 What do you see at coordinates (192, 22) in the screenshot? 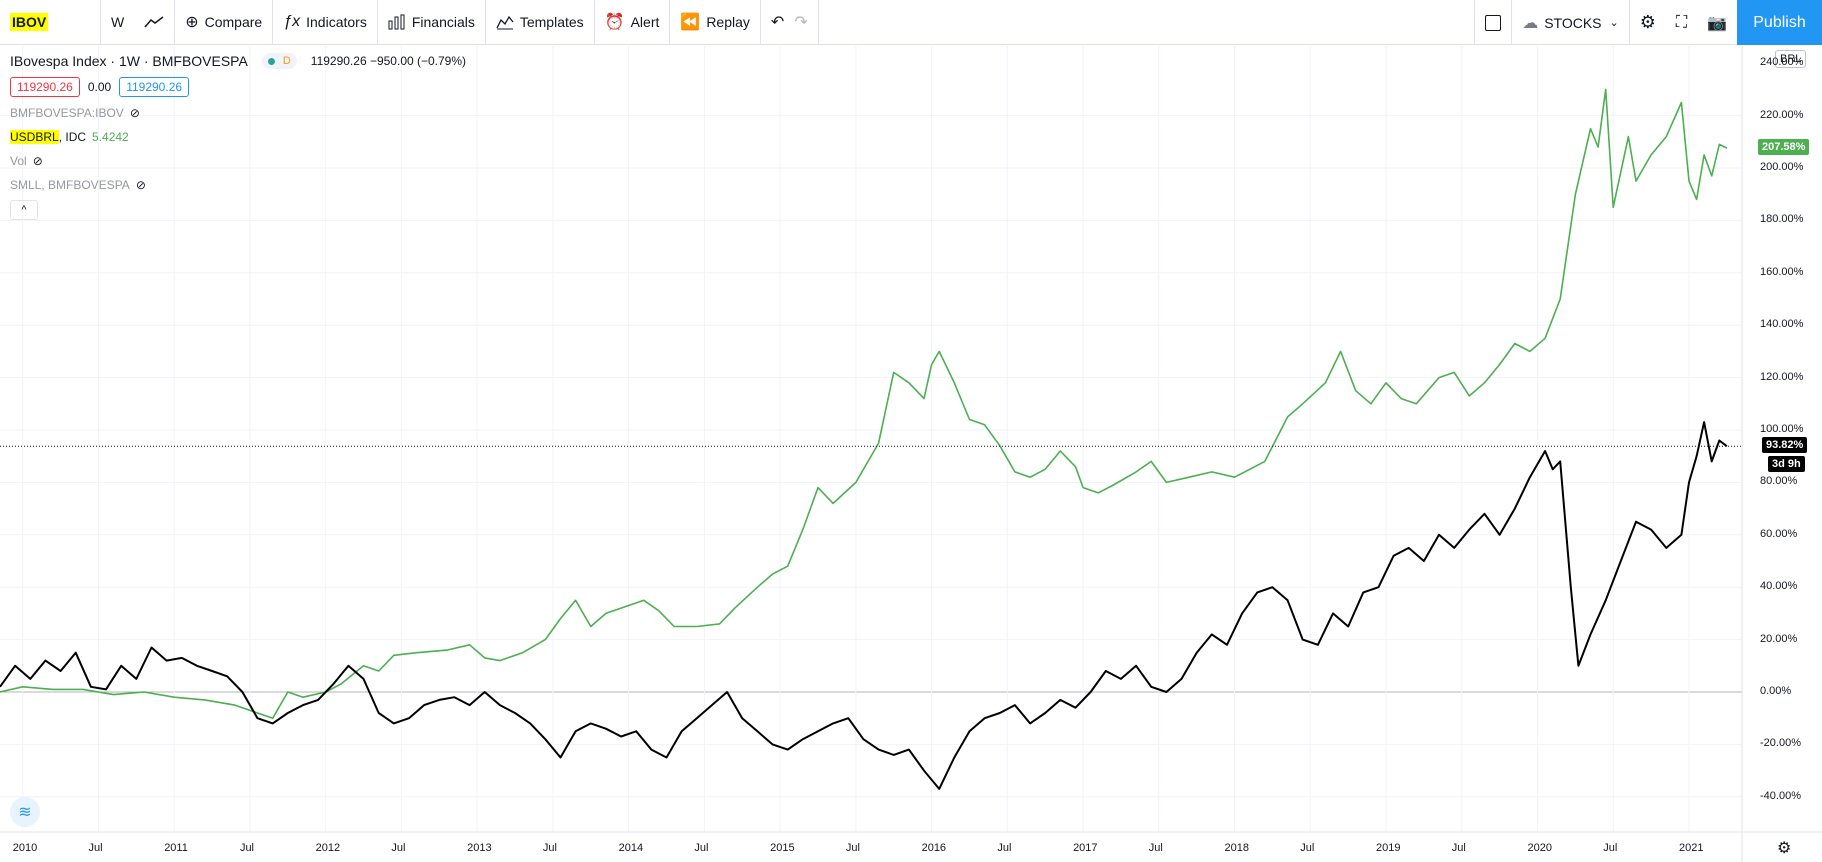
I see `plus-circle-icon: ⊕` at bounding box center [192, 22].